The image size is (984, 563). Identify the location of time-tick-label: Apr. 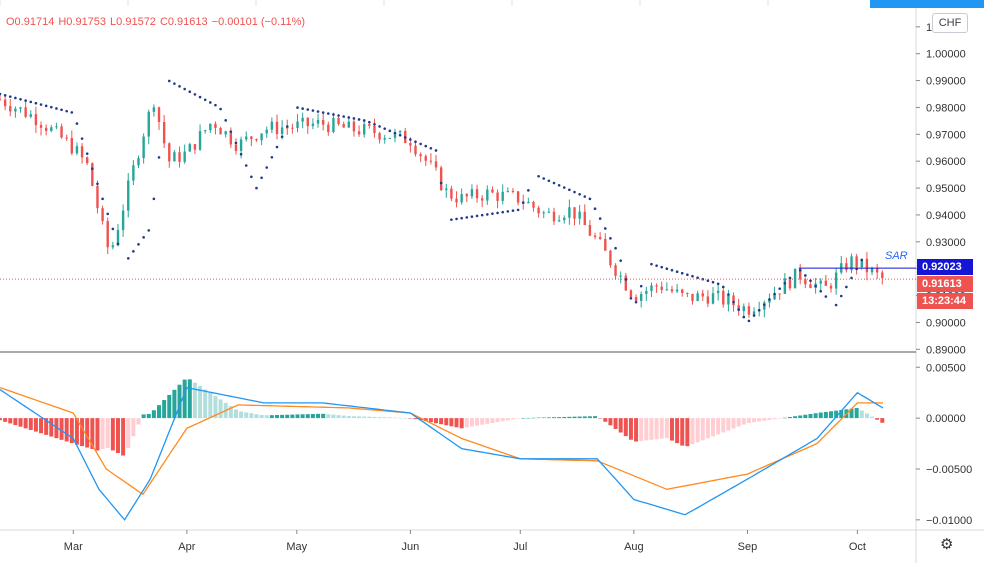
(186, 547).